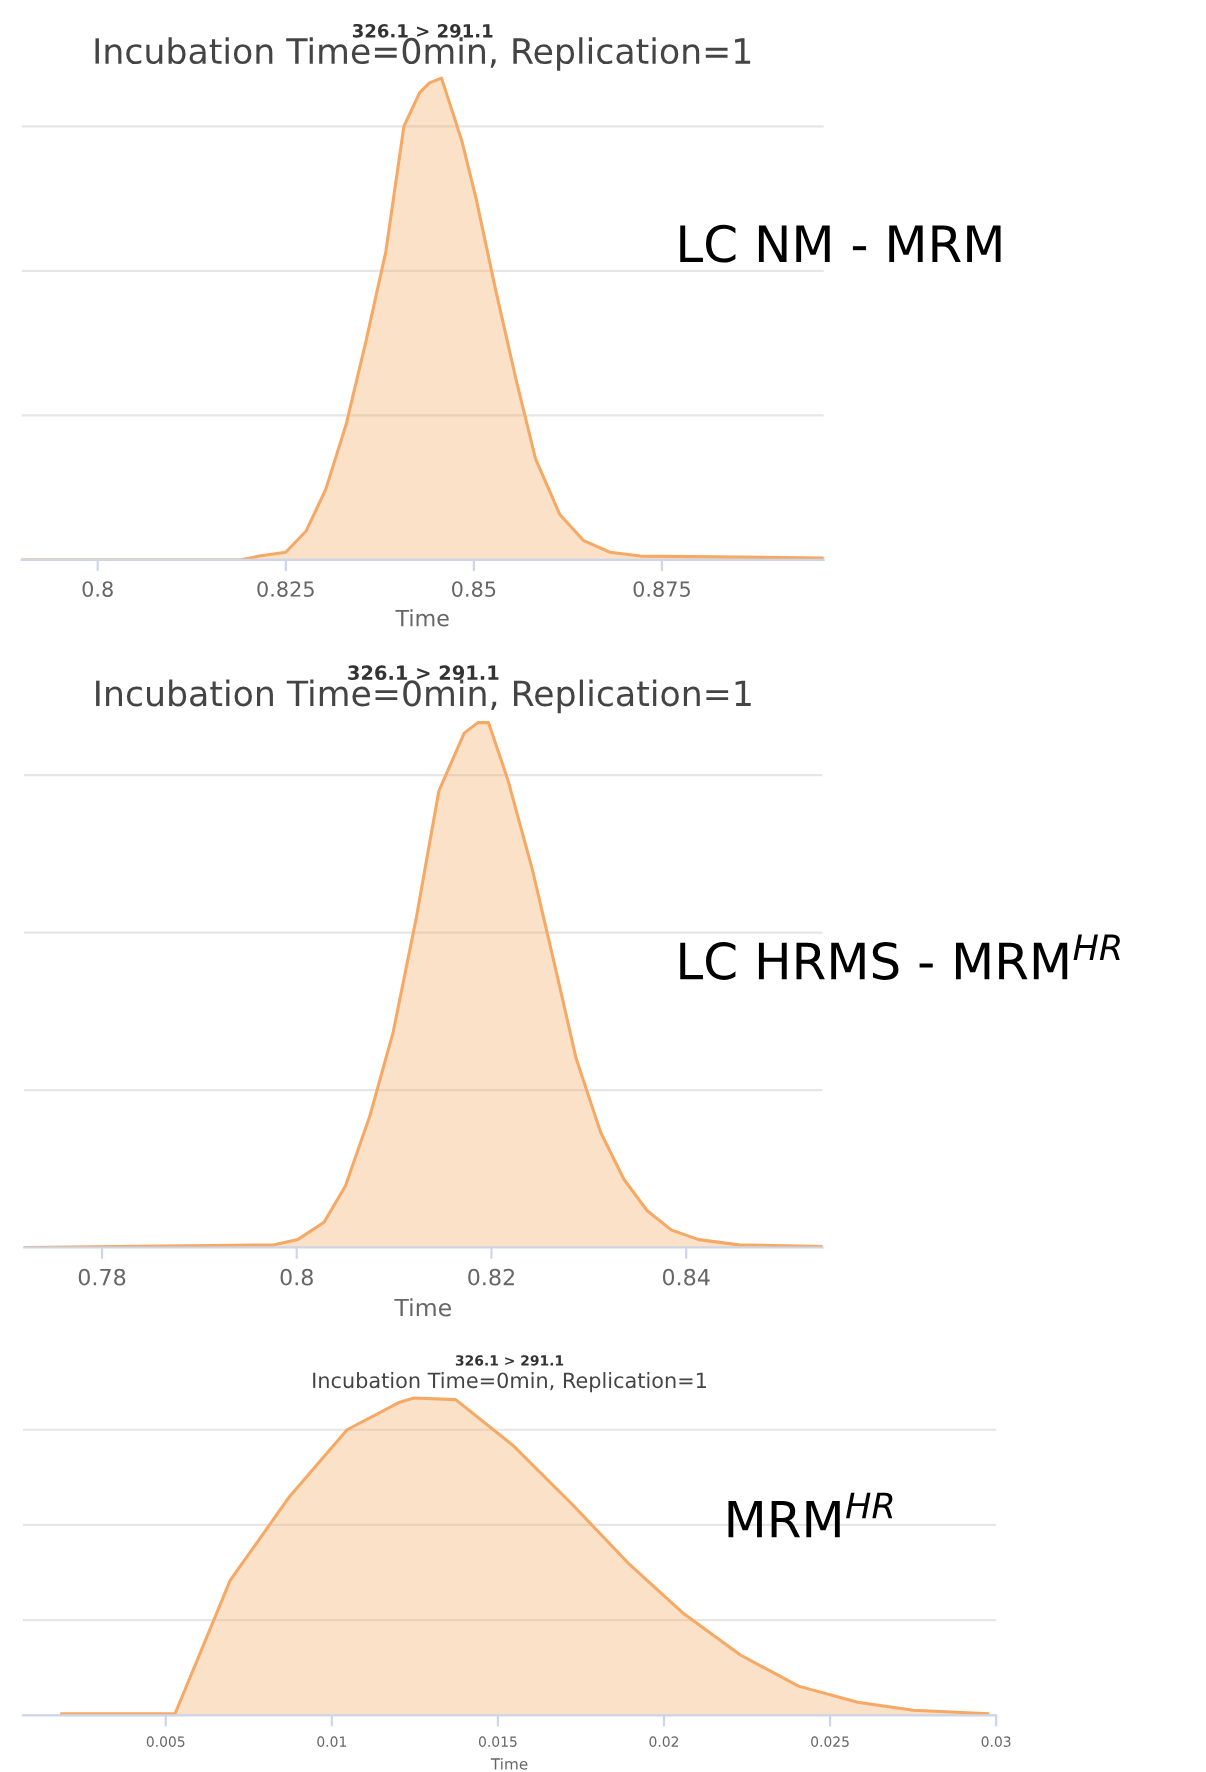 Image resolution: width=1206 pixels, height=1772 pixels. I want to click on annotation: LC NM - MRM, so click(840, 243).